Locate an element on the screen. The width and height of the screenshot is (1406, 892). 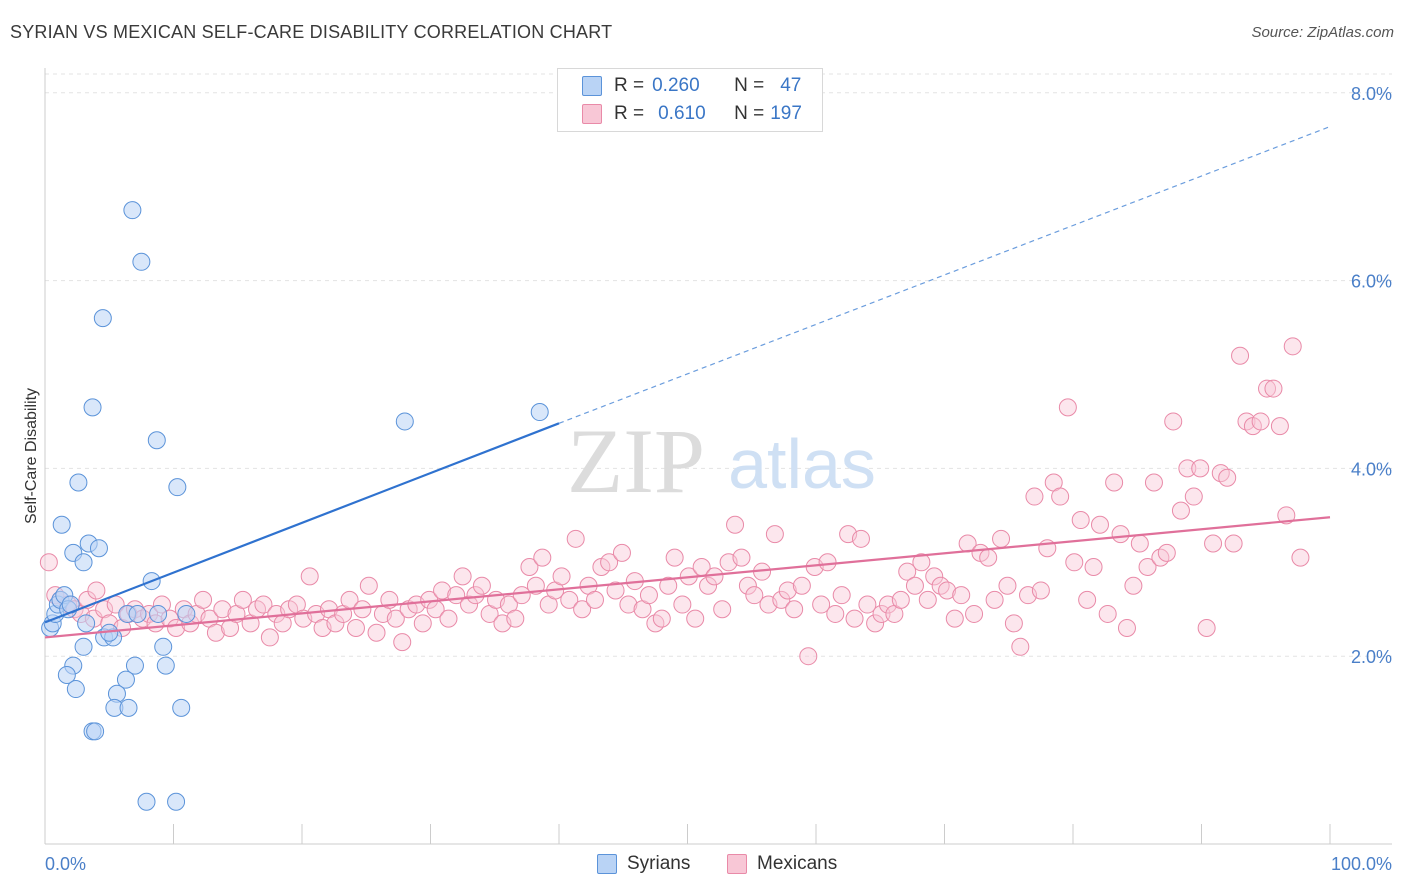
n-label: N = is located at coordinates (749, 85).